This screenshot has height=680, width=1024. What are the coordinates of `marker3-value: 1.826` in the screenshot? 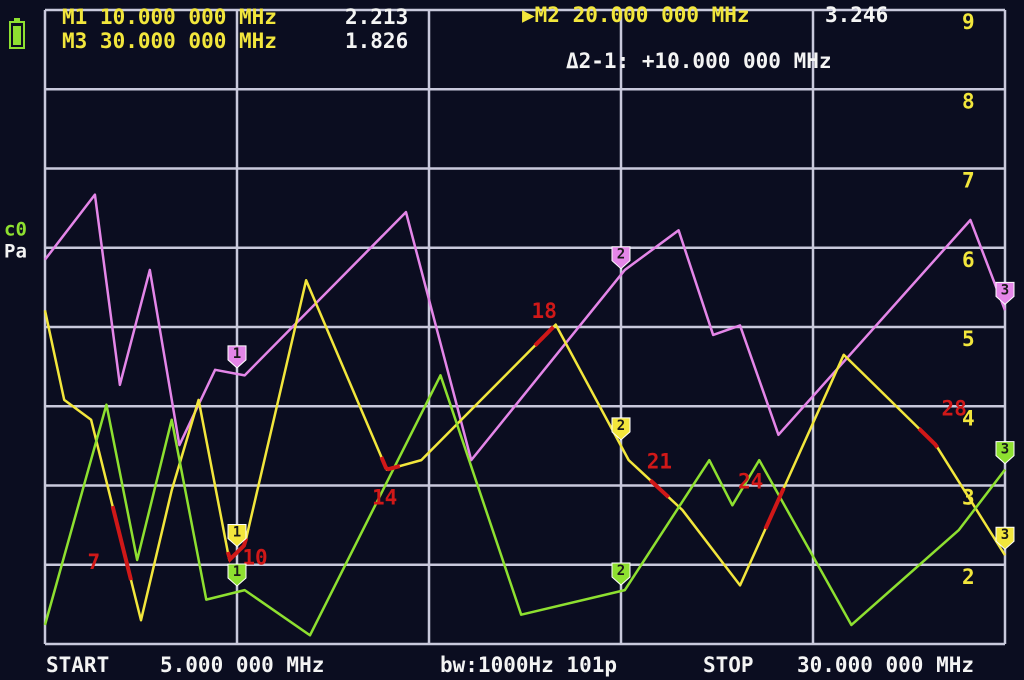 It's located at (376, 41).